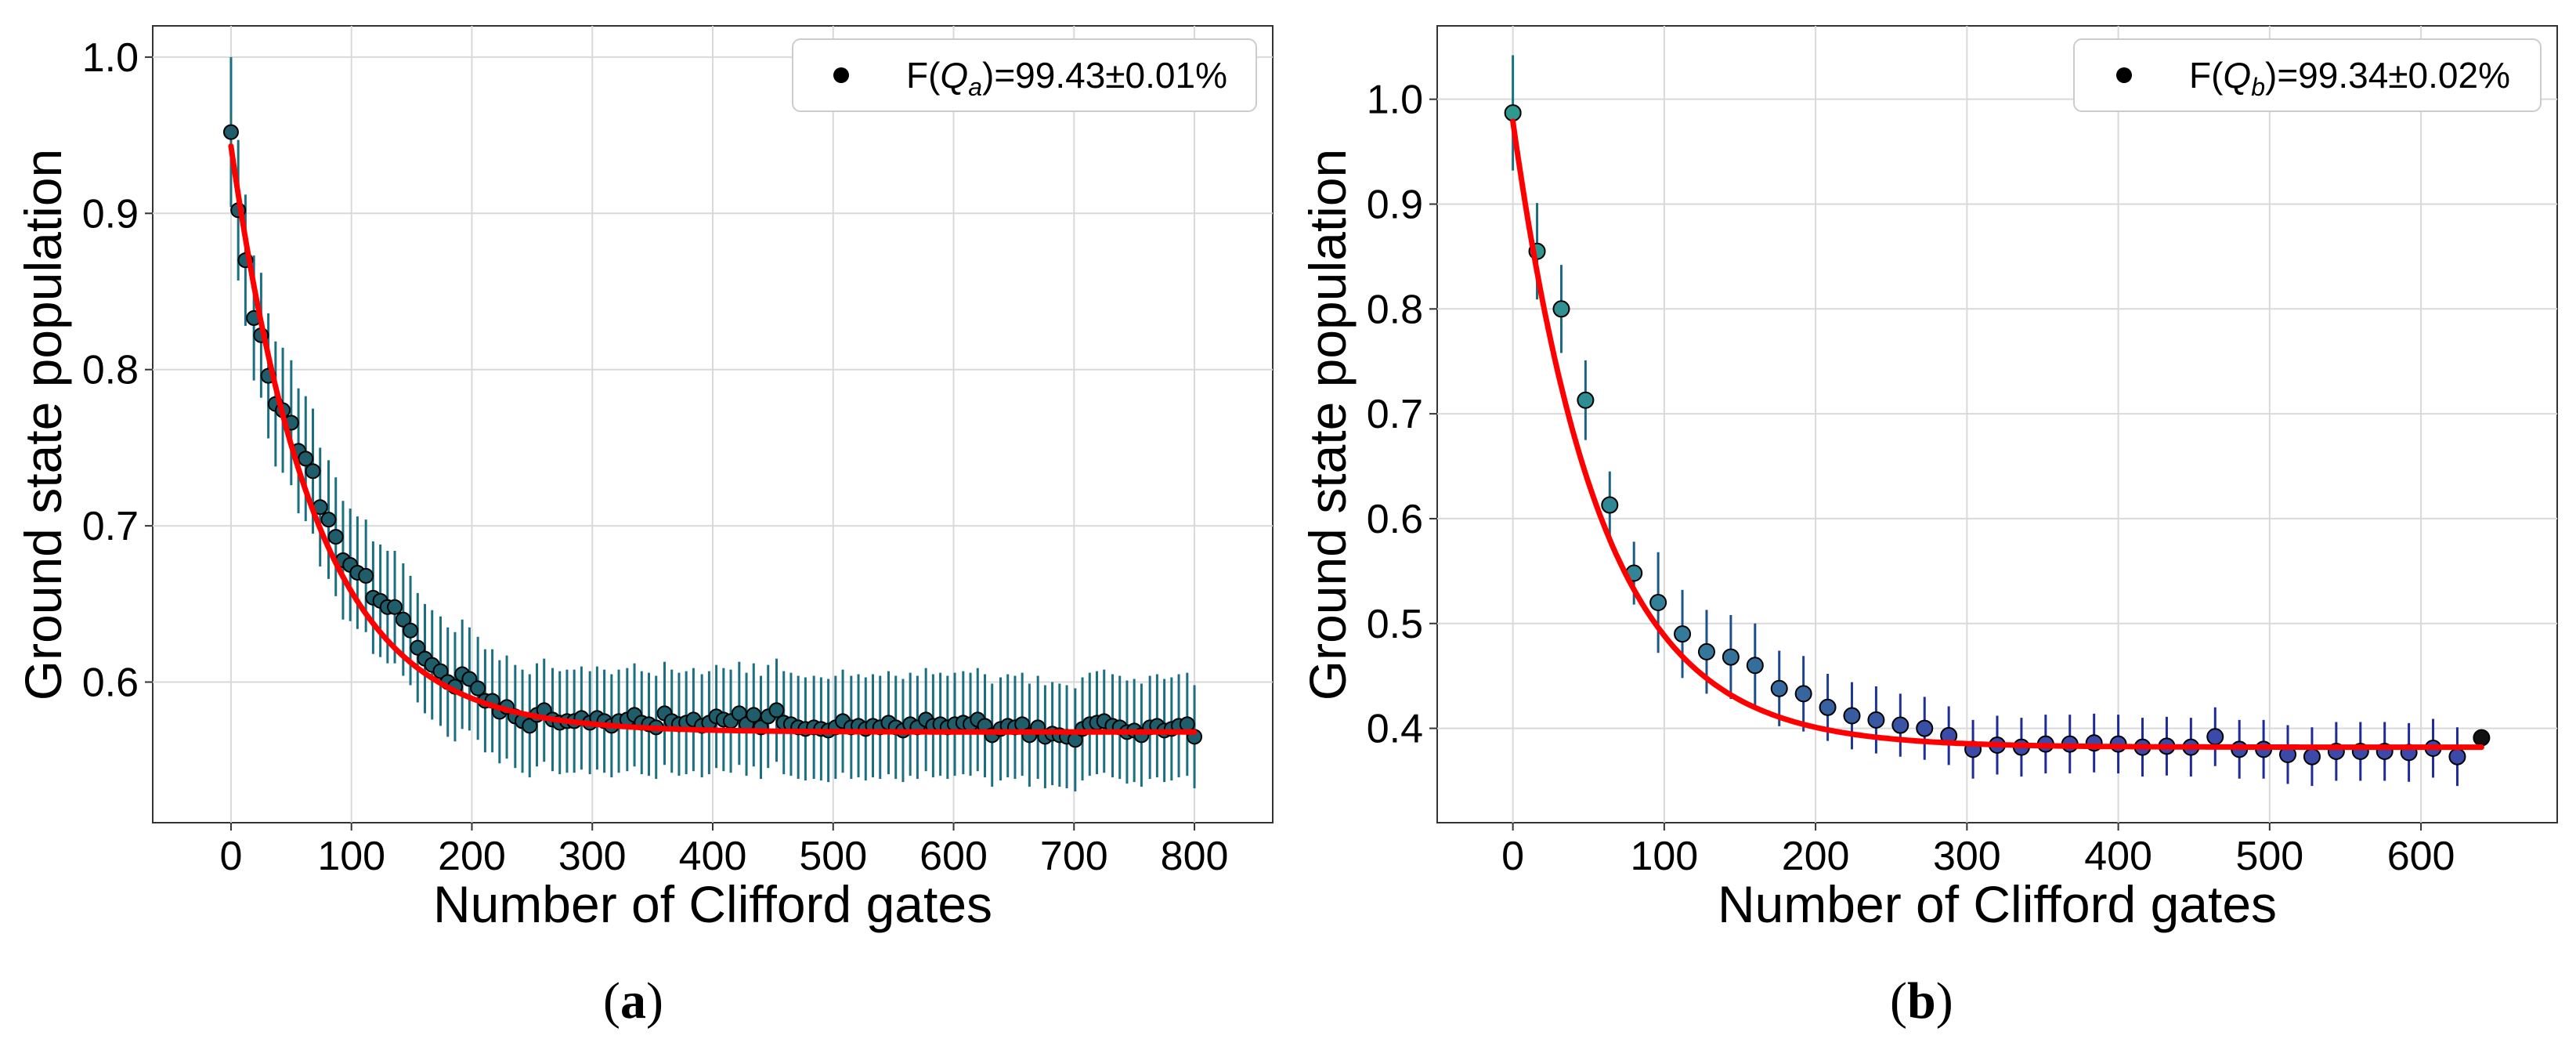 The width and height of the screenshot is (2576, 1046). I want to click on y-tick-label: 0.4, so click(1395, 729).